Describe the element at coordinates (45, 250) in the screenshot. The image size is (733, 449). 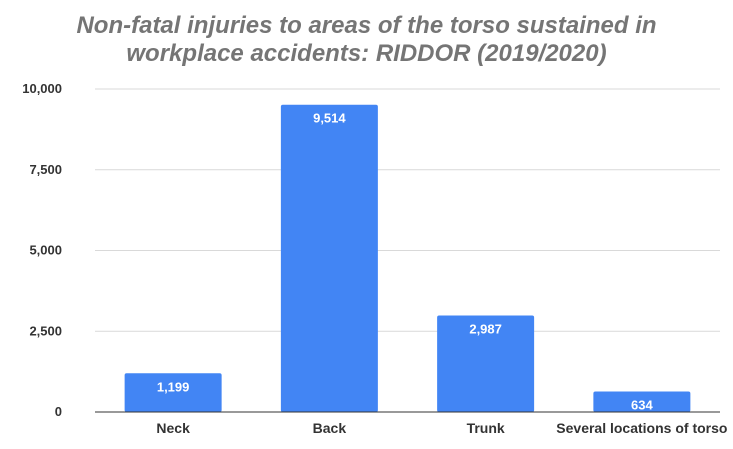
I see `y-tick-label: 5,000` at that location.